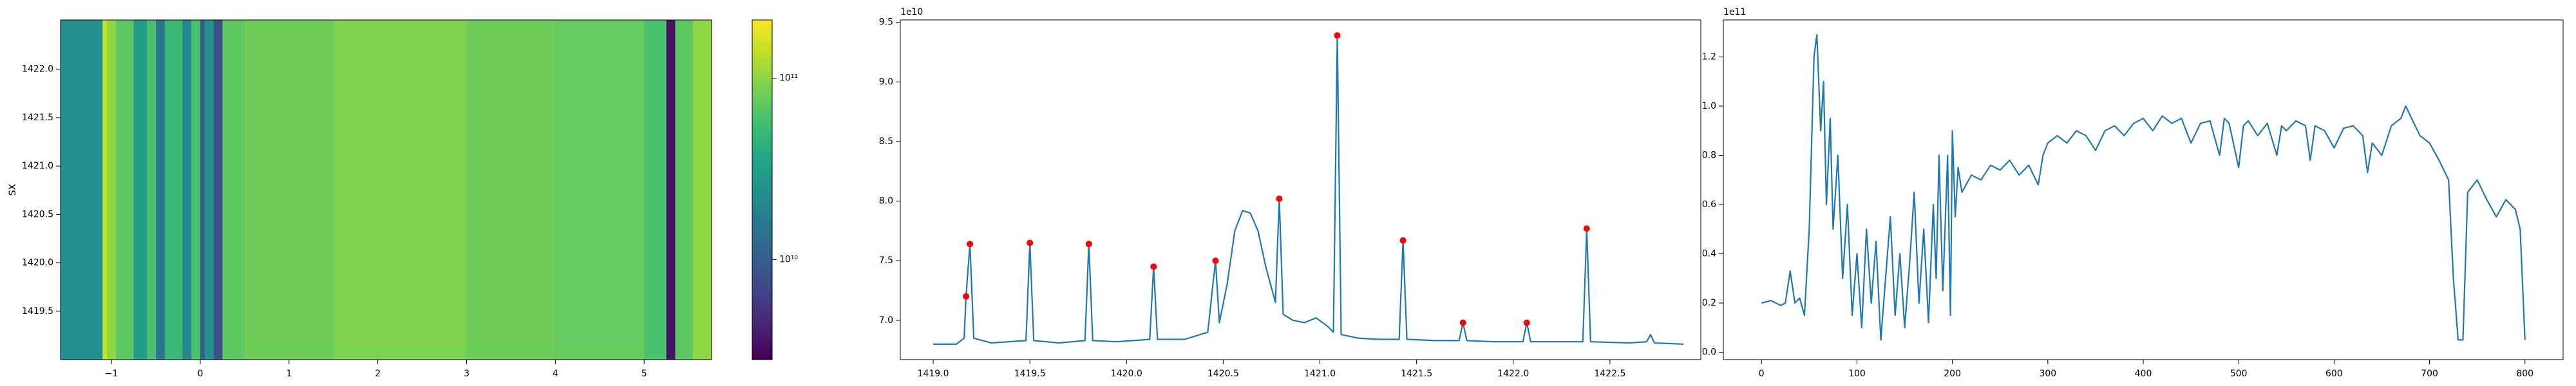  What do you see at coordinates (1709, 352) in the screenshot?
I see `y-tick-label: 0.0` at bounding box center [1709, 352].